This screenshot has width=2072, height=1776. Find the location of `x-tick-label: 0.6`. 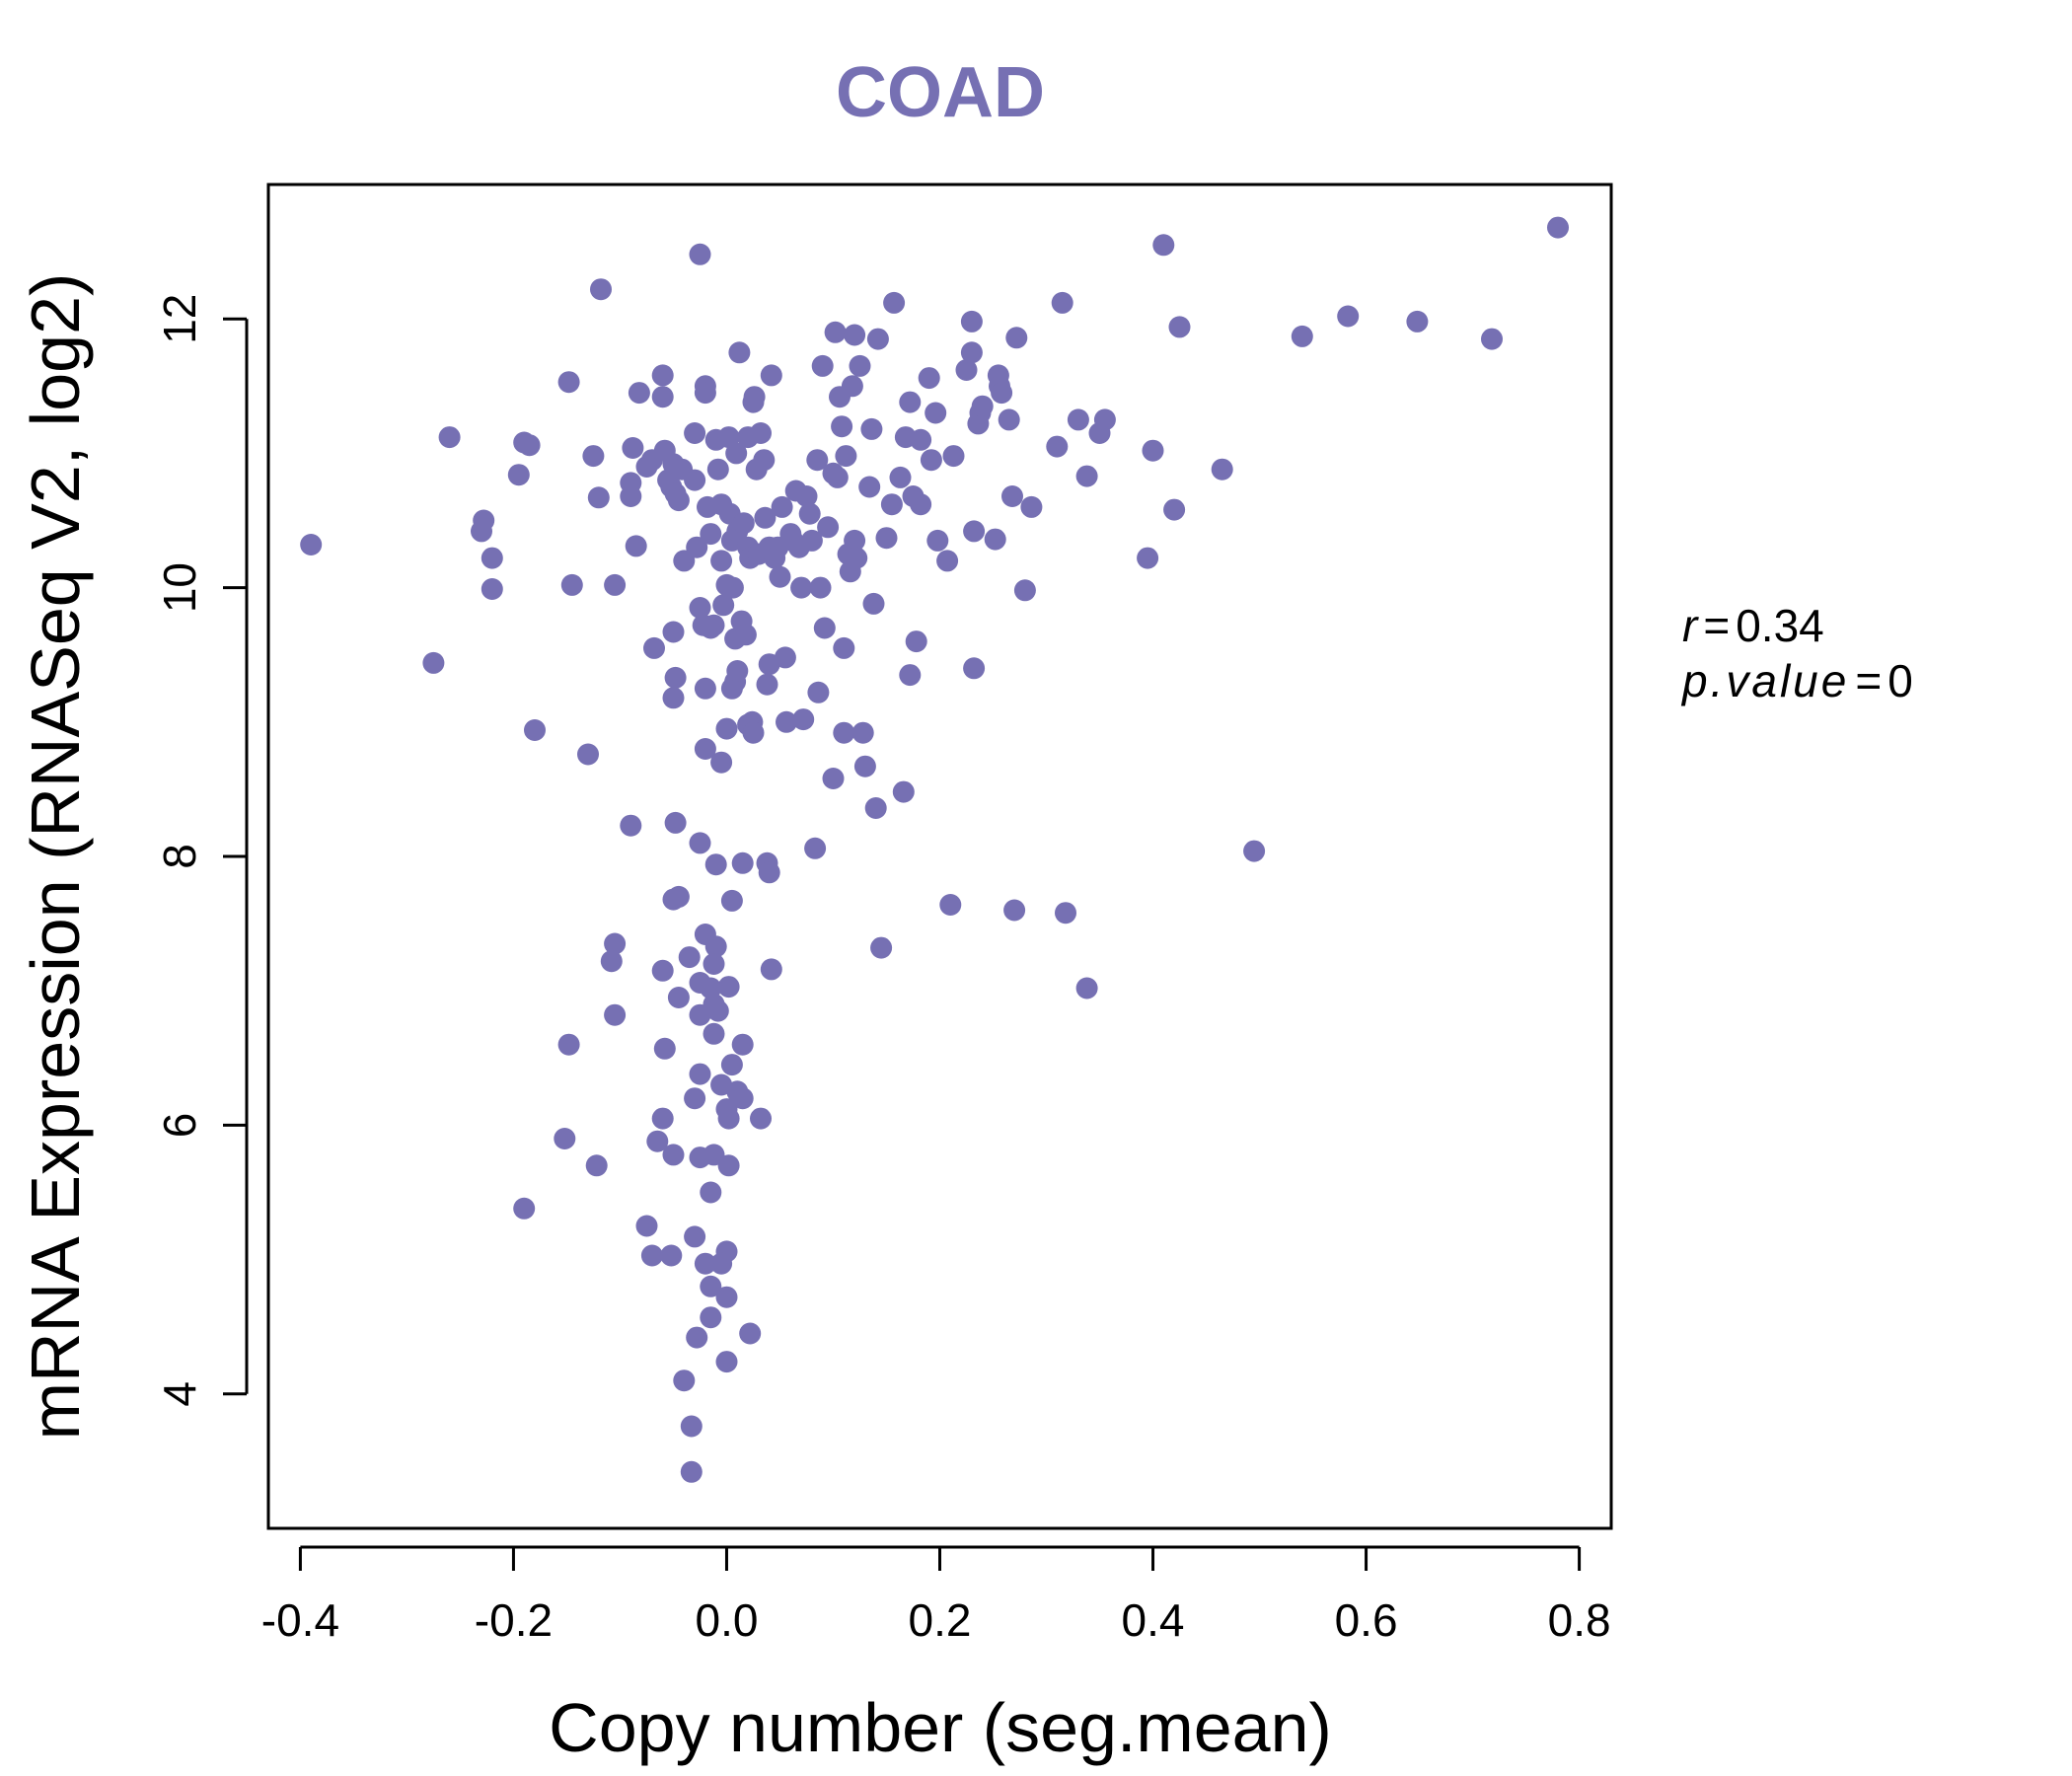

x-tick-label: 0.6 is located at coordinates (1366, 1620).